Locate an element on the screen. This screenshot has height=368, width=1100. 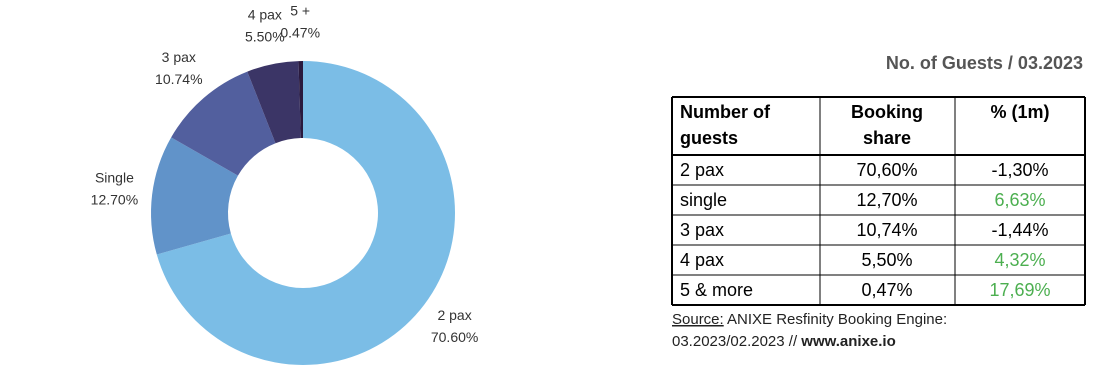
table-cell: 4,32% is located at coordinates (1019, 260).